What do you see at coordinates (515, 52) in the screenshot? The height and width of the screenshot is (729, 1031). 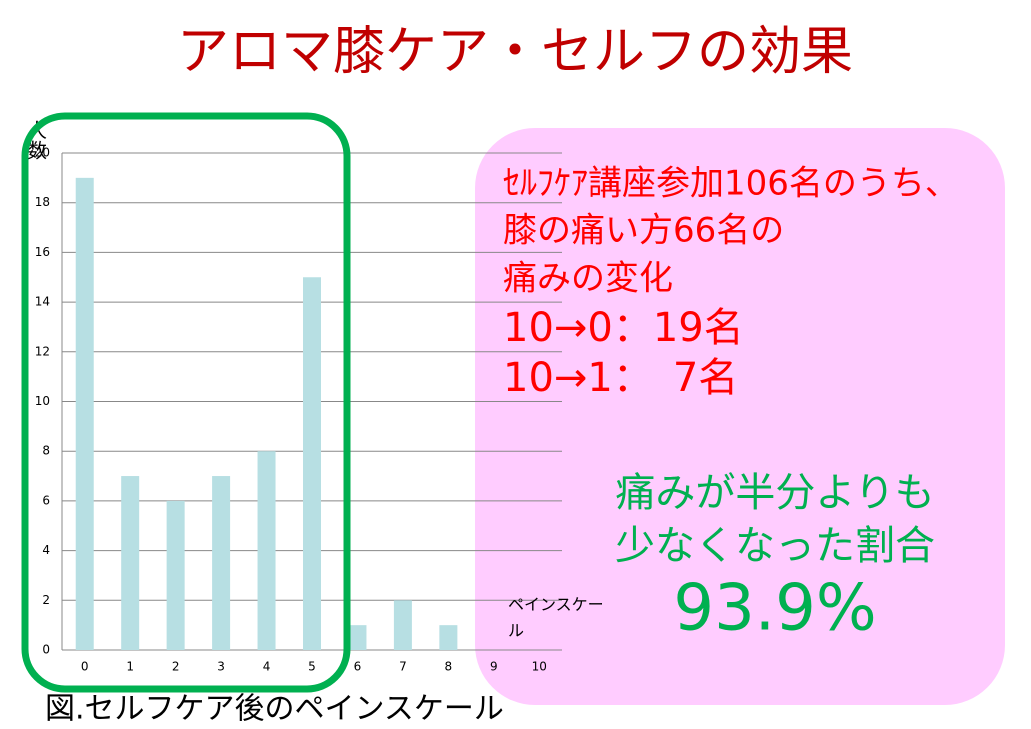 I see `slide-title: アロマ膝ケア・セルフの効果` at bounding box center [515, 52].